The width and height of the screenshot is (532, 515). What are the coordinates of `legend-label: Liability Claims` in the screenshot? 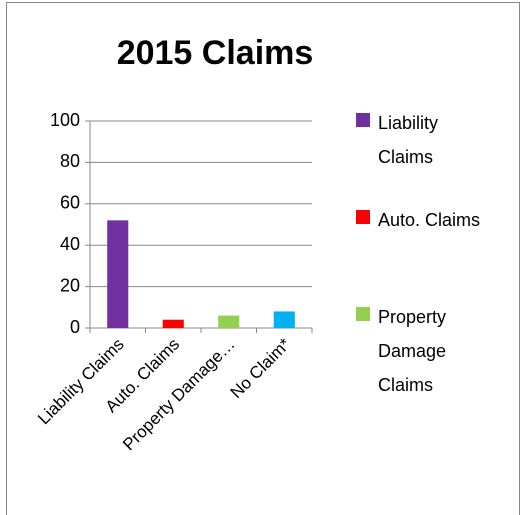 It's located at (408, 140).